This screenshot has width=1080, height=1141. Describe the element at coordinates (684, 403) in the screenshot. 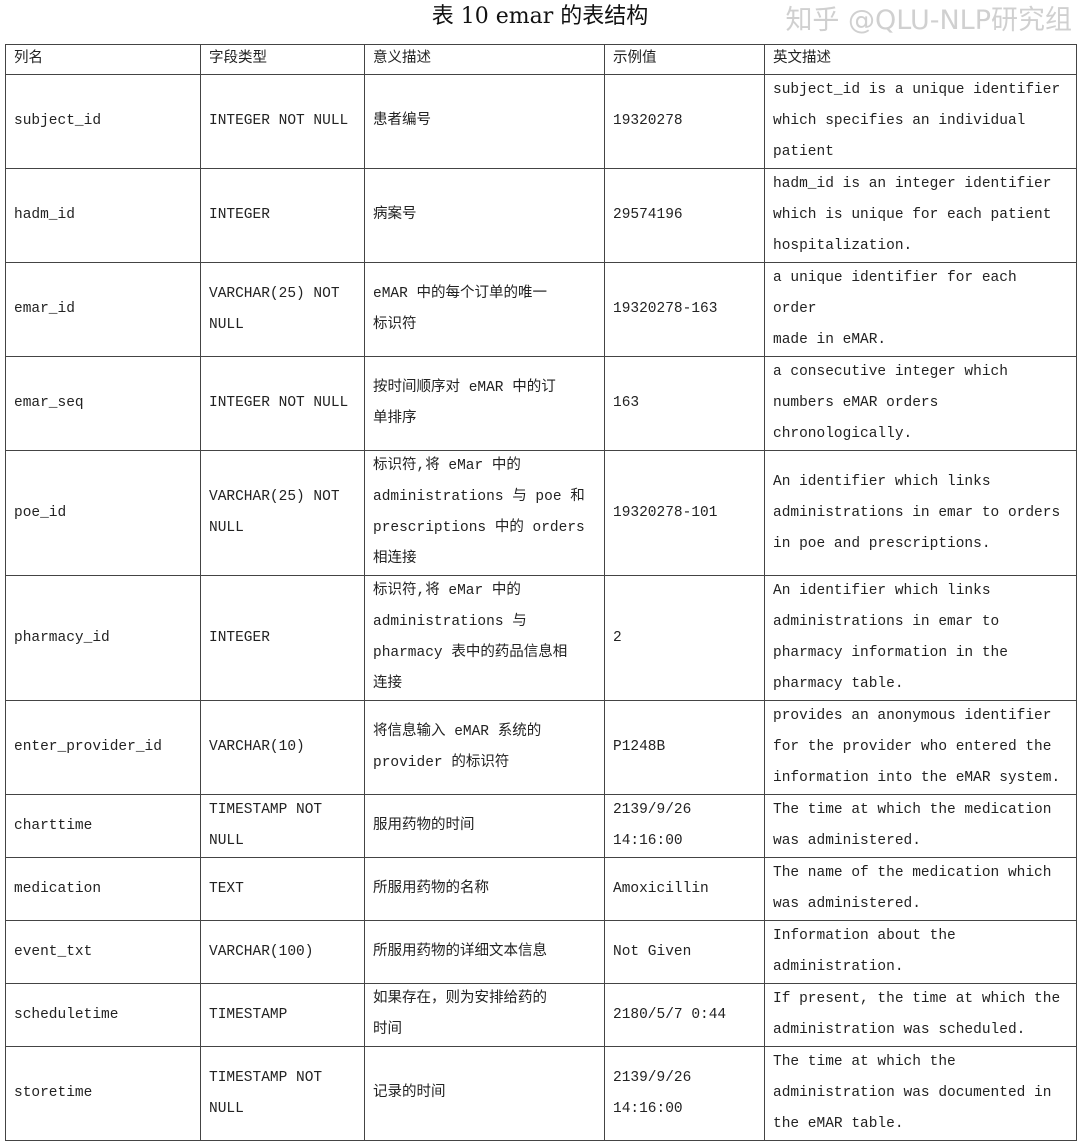

I see `cell-example-value: 163` at that location.